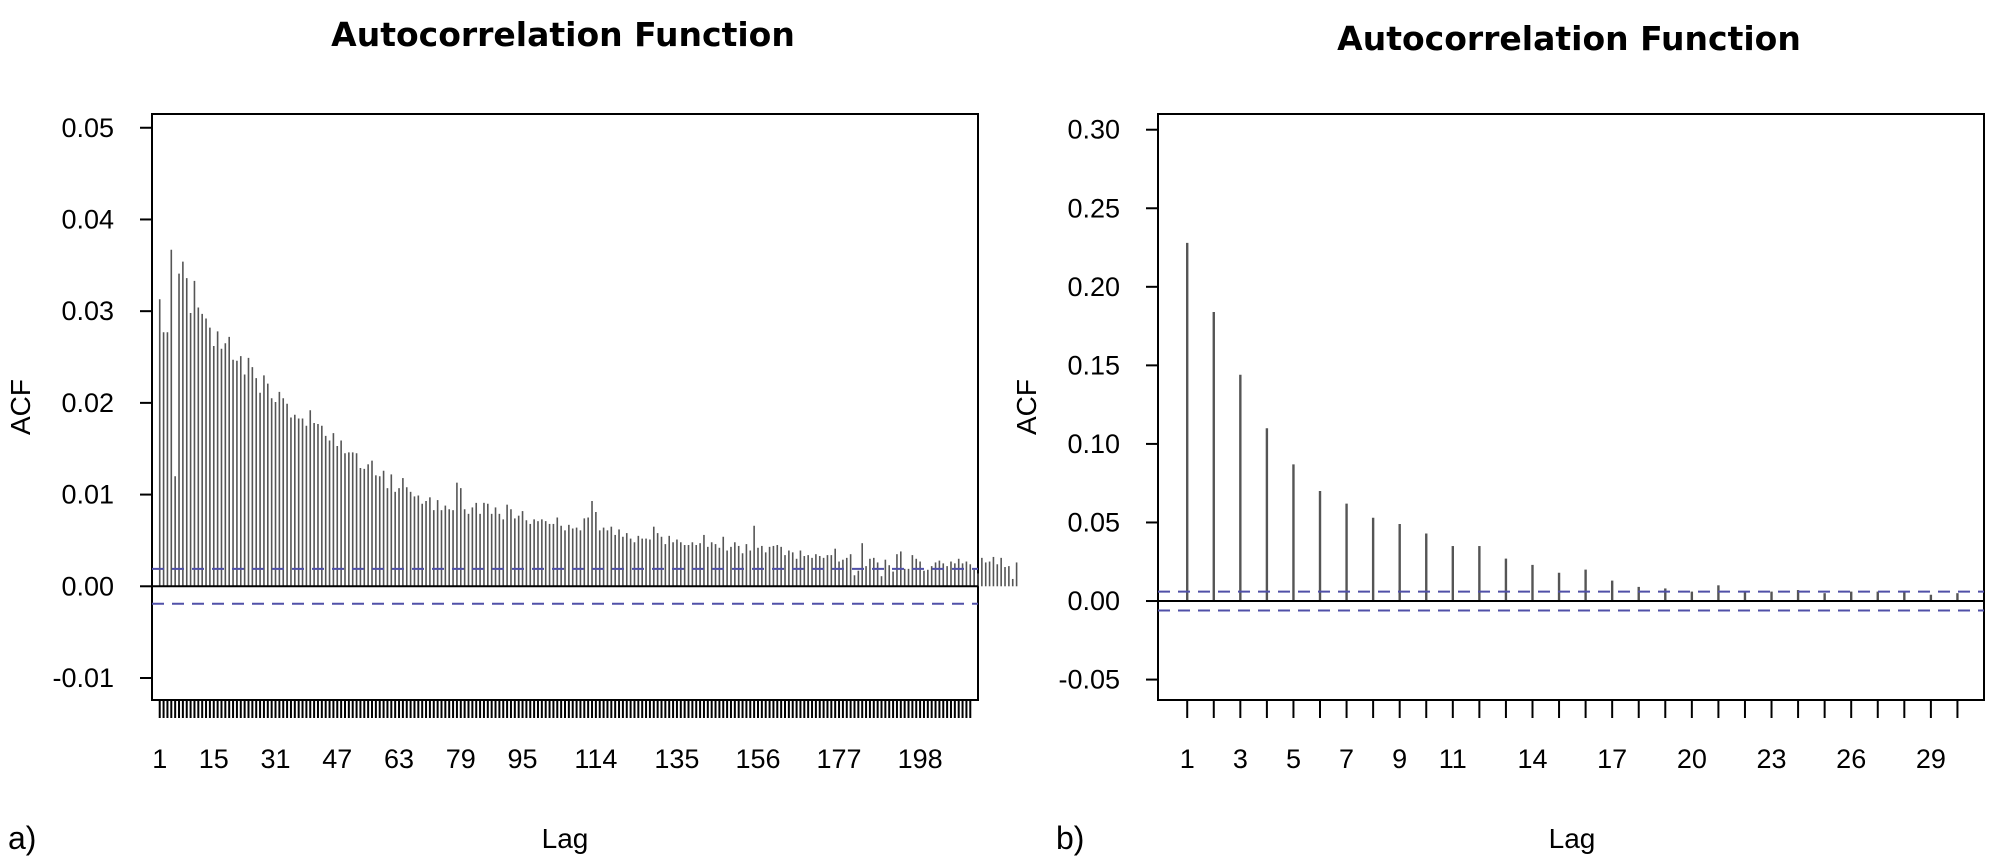  I want to click on chart-title-b: Autocorrelation Function, so click(1569, 38).